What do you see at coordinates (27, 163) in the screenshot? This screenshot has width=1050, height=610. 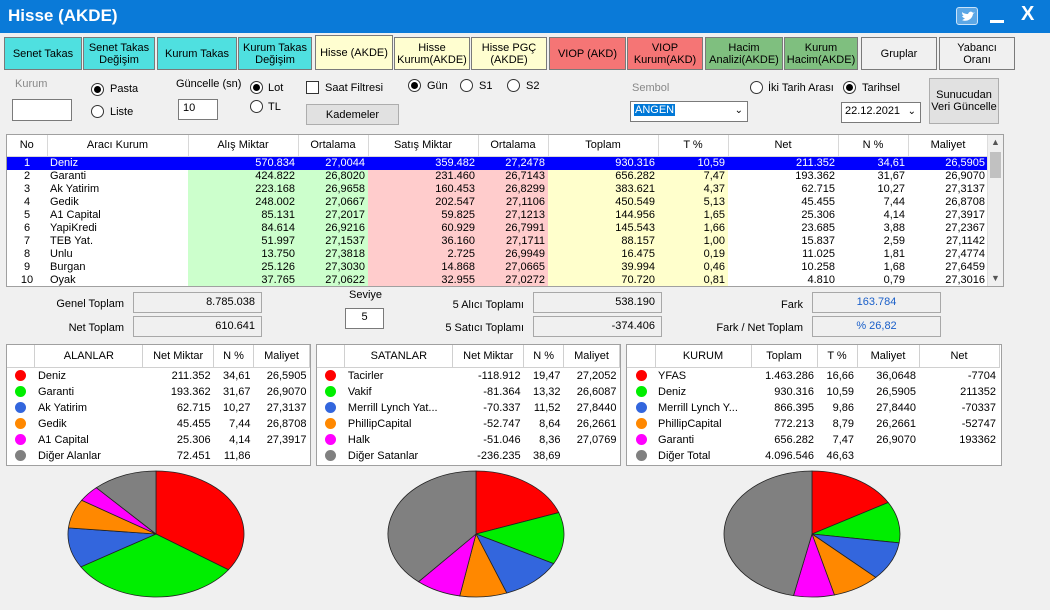 I see `table-cell: 1` at bounding box center [27, 163].